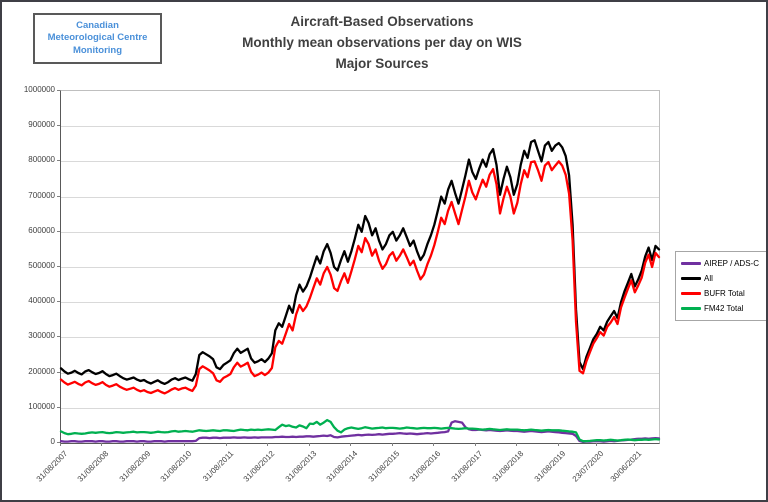 This screenshot has height=502, width=768. I want to click on y-tick-label: 600000, so click(41, 230).